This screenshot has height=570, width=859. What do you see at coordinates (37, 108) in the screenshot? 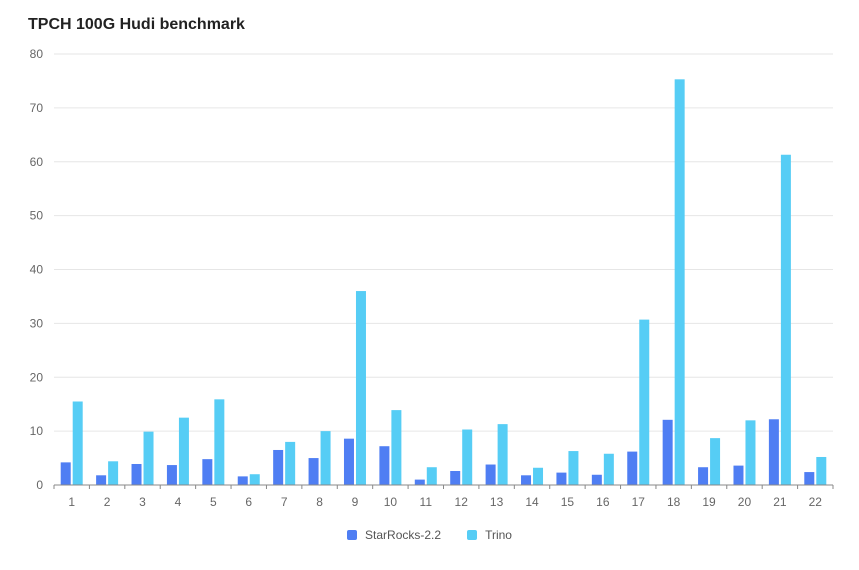
I see `y-tick-label: 70` at bounding box center [37, 108].